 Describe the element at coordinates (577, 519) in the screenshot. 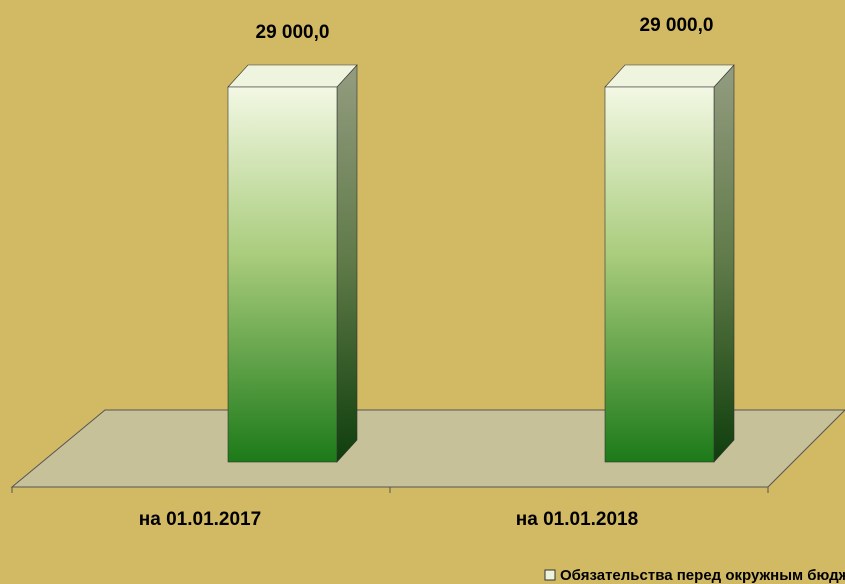

I see `x-tick-label: на 01.01.2018` at that location.